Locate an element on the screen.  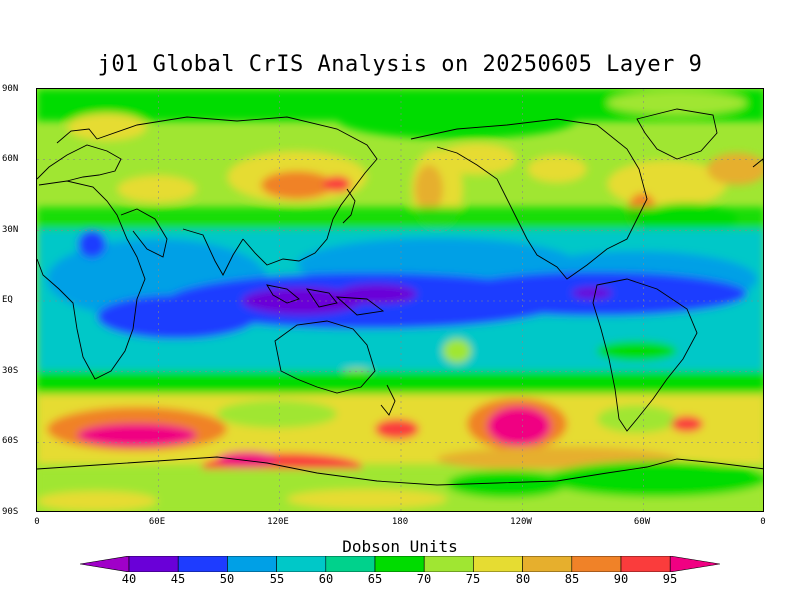
lat-label-eq: EQ is located at coordinates (7, 300).